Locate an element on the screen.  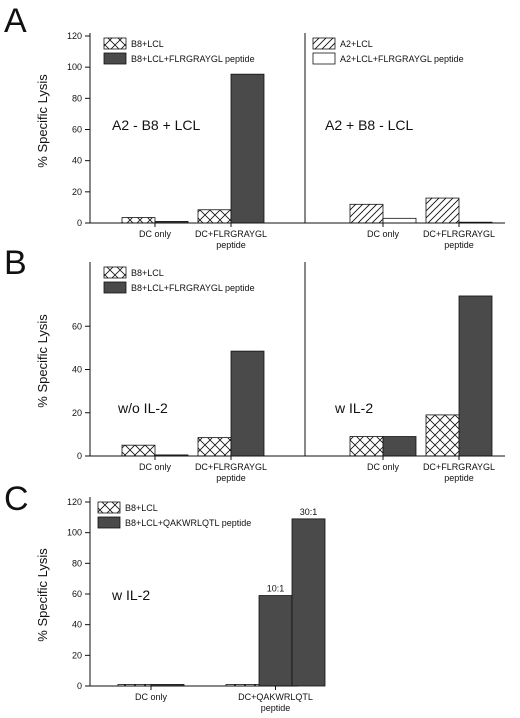
y-axis-label-a: % Specific Lysis is located at coordinates (42, 121).